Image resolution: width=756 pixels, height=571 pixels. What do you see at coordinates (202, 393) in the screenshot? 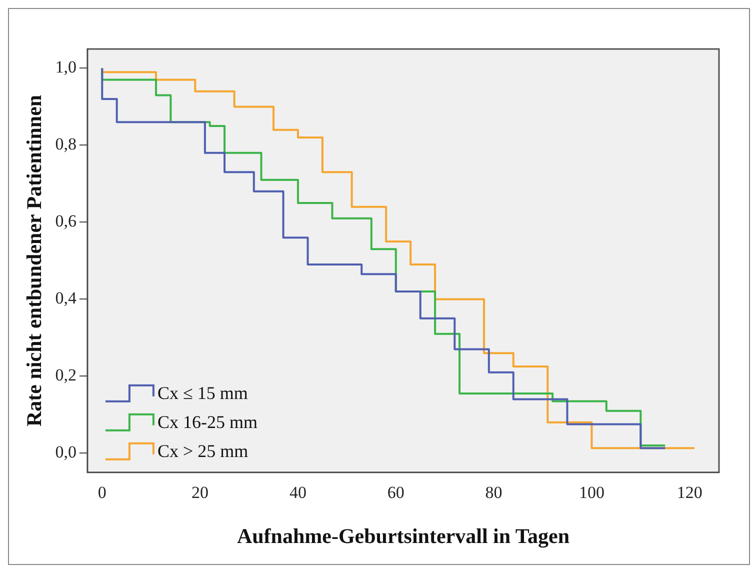
I see `legend-label: Cx ≤ 15 mm` at bounding box center [202, 393].